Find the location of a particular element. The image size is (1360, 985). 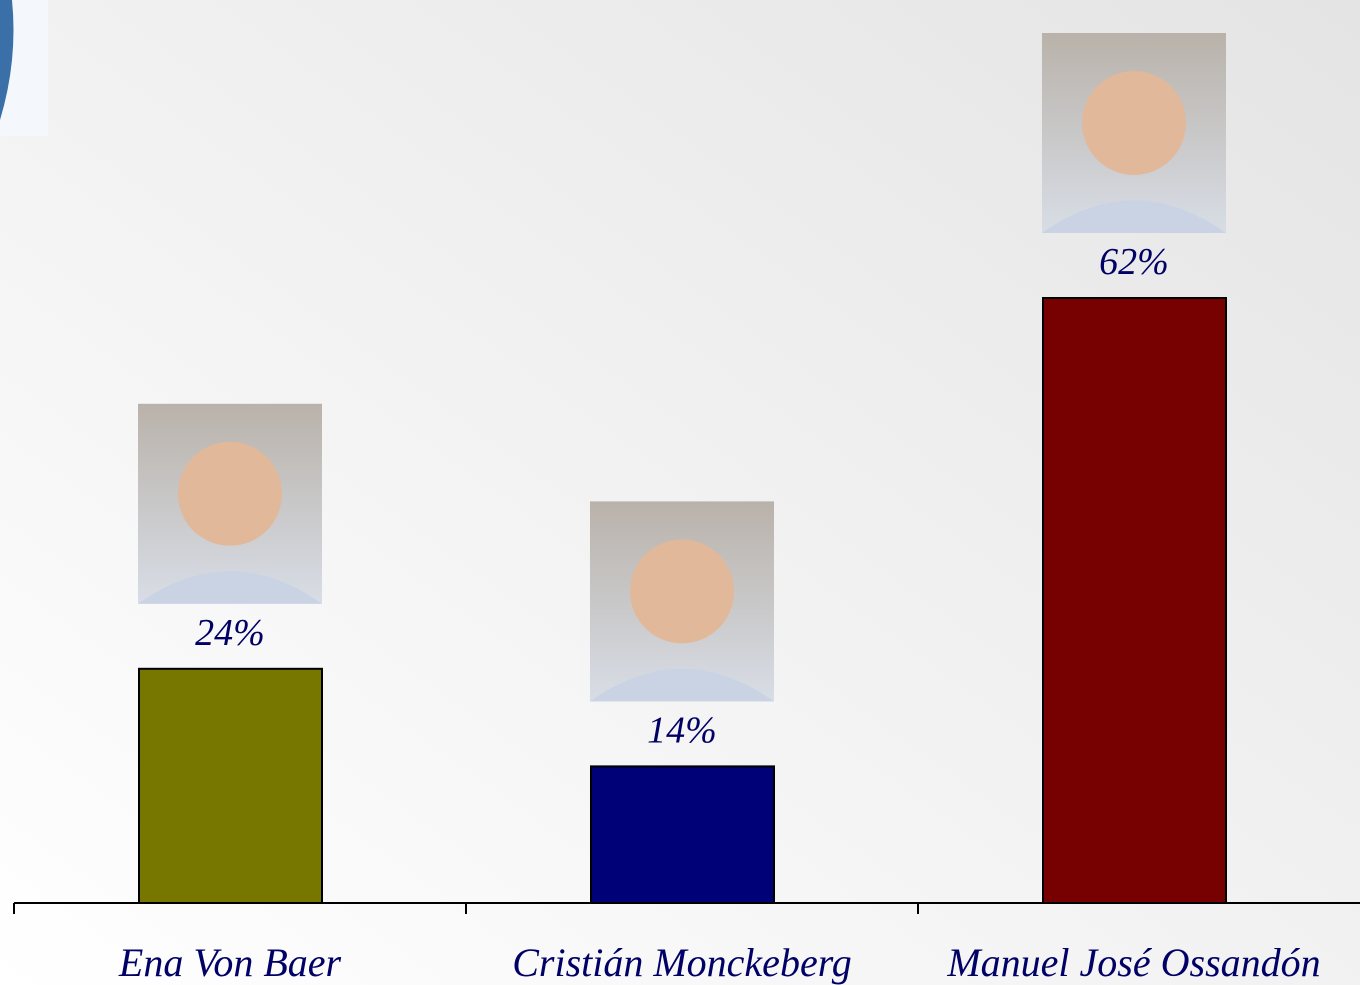

value-label: 24% is located at coordinates (230, 633).